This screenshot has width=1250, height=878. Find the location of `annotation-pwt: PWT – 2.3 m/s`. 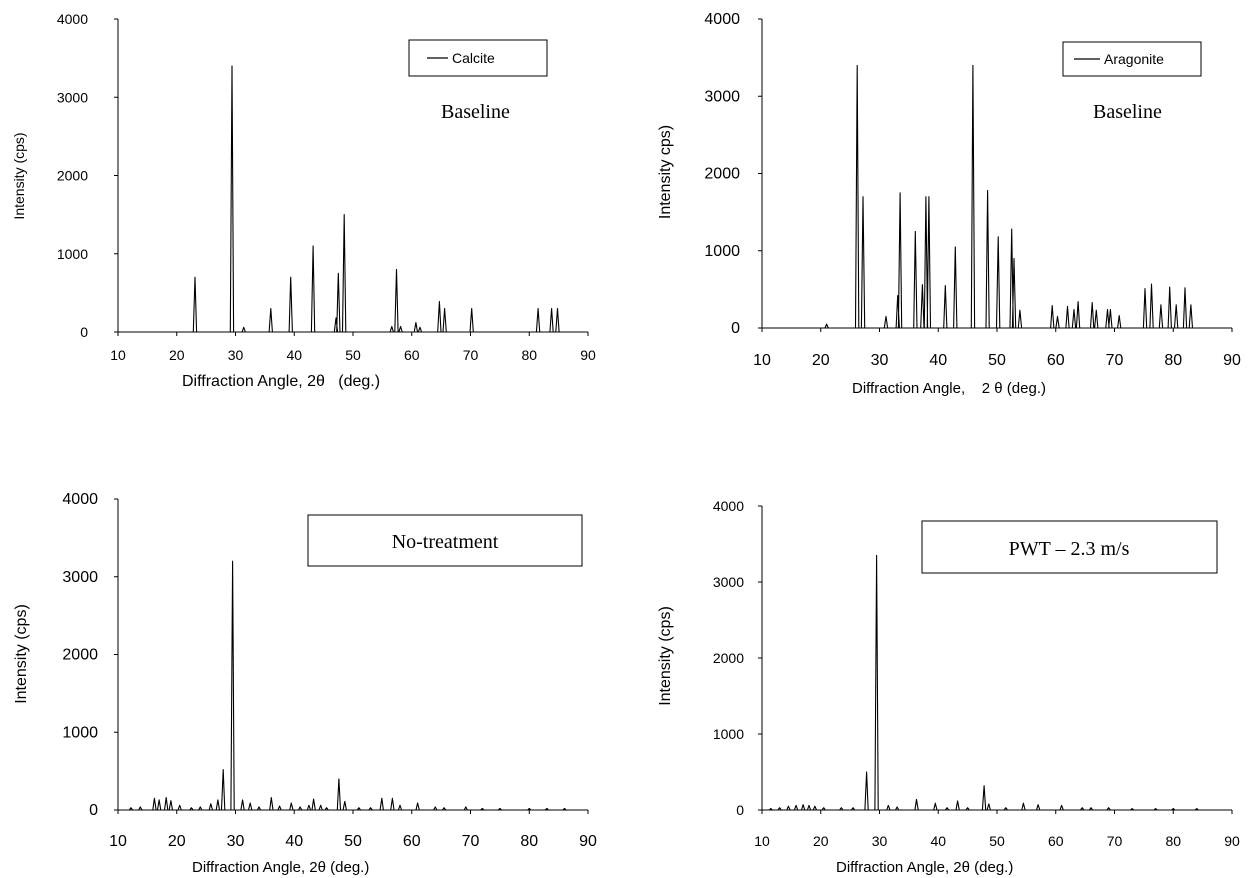

annotation-pwt: PWT – 2.3 m/s is located at coordinates (1069, 549).